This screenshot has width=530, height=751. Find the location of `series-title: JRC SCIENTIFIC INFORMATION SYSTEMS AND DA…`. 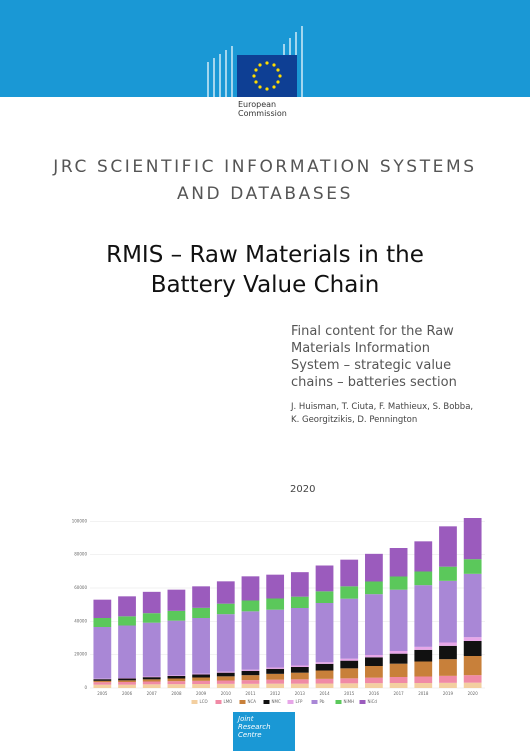

series-title: JRC SCIENTIFIC INFORMATION SYSTEMS AND DA… is located at coordinates (265, 181).